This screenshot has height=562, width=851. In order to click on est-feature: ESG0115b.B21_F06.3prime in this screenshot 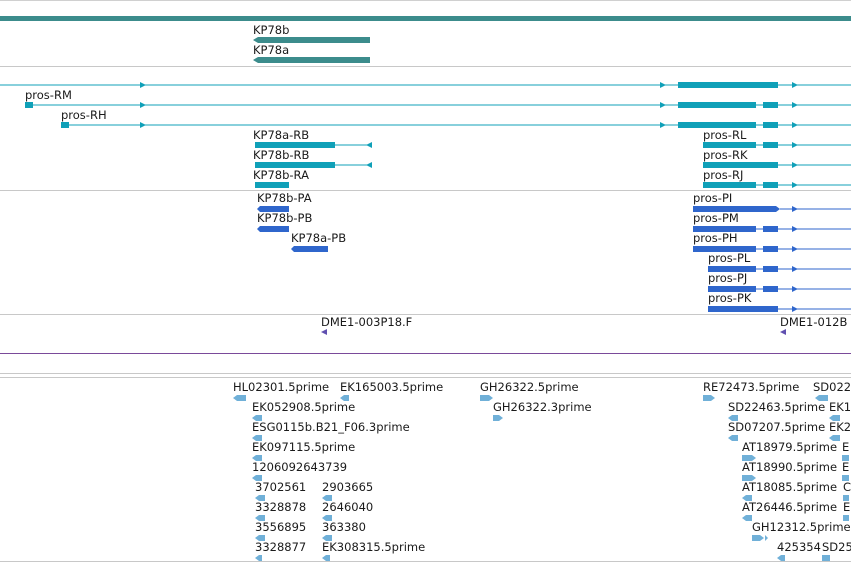, I will do `click(331, 430)`.